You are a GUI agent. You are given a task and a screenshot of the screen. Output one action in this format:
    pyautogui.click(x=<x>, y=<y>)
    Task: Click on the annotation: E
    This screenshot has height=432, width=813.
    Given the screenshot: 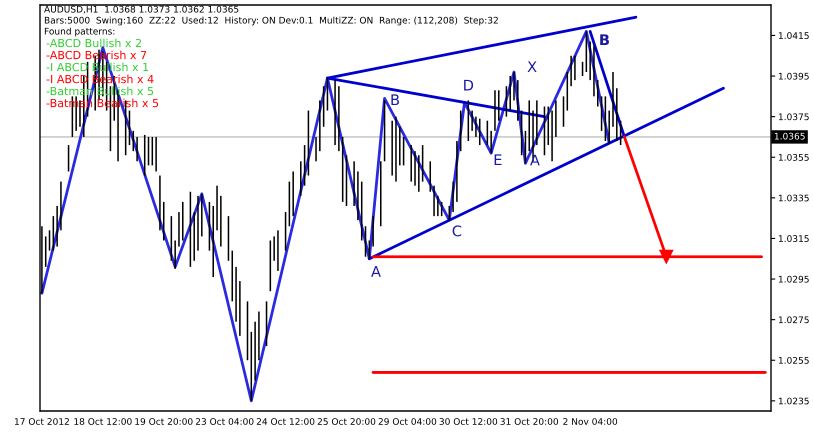 What is the action you would take?
    pyautogui.click(x=498, y=160)
    